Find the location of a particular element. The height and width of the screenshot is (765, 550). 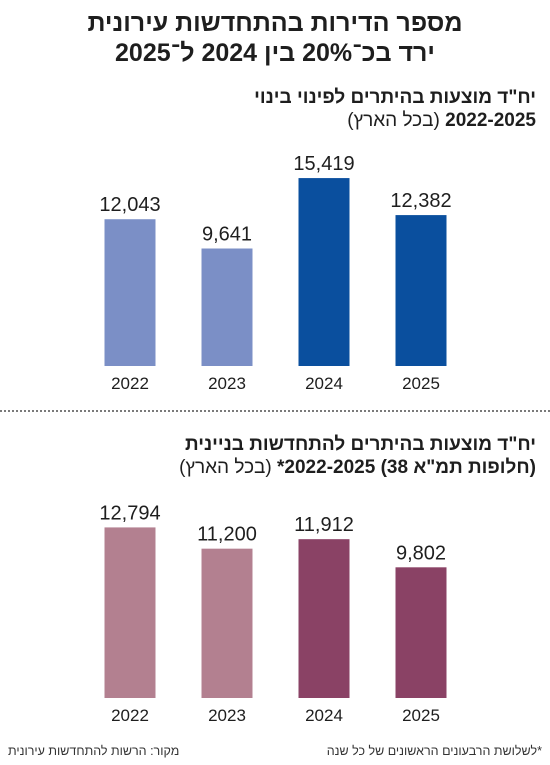

chart2-tick-label-2022: 2022 is located at coordinates (130, 715).